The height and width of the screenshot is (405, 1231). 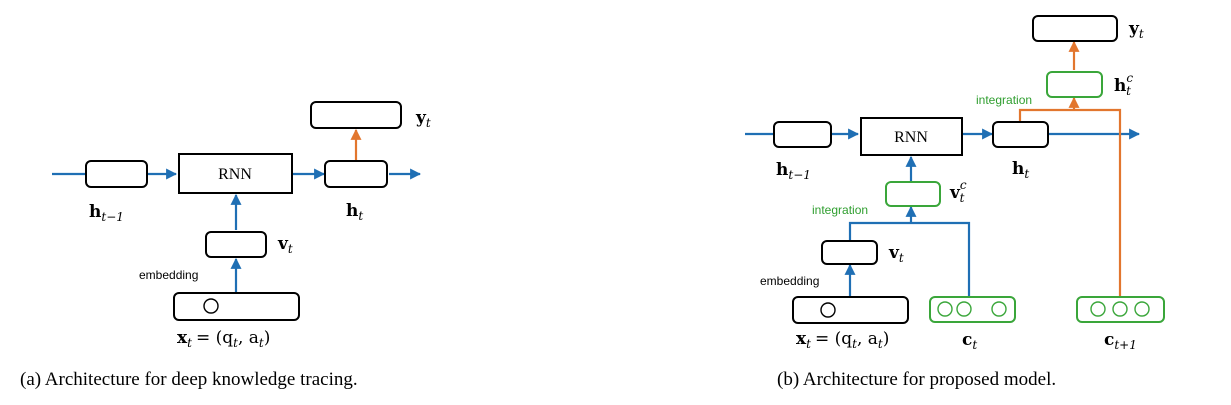 What do you see at coordinates (285, 245) in the screenshot?
I see `v-label: vt` at bounding box center [285, 245].